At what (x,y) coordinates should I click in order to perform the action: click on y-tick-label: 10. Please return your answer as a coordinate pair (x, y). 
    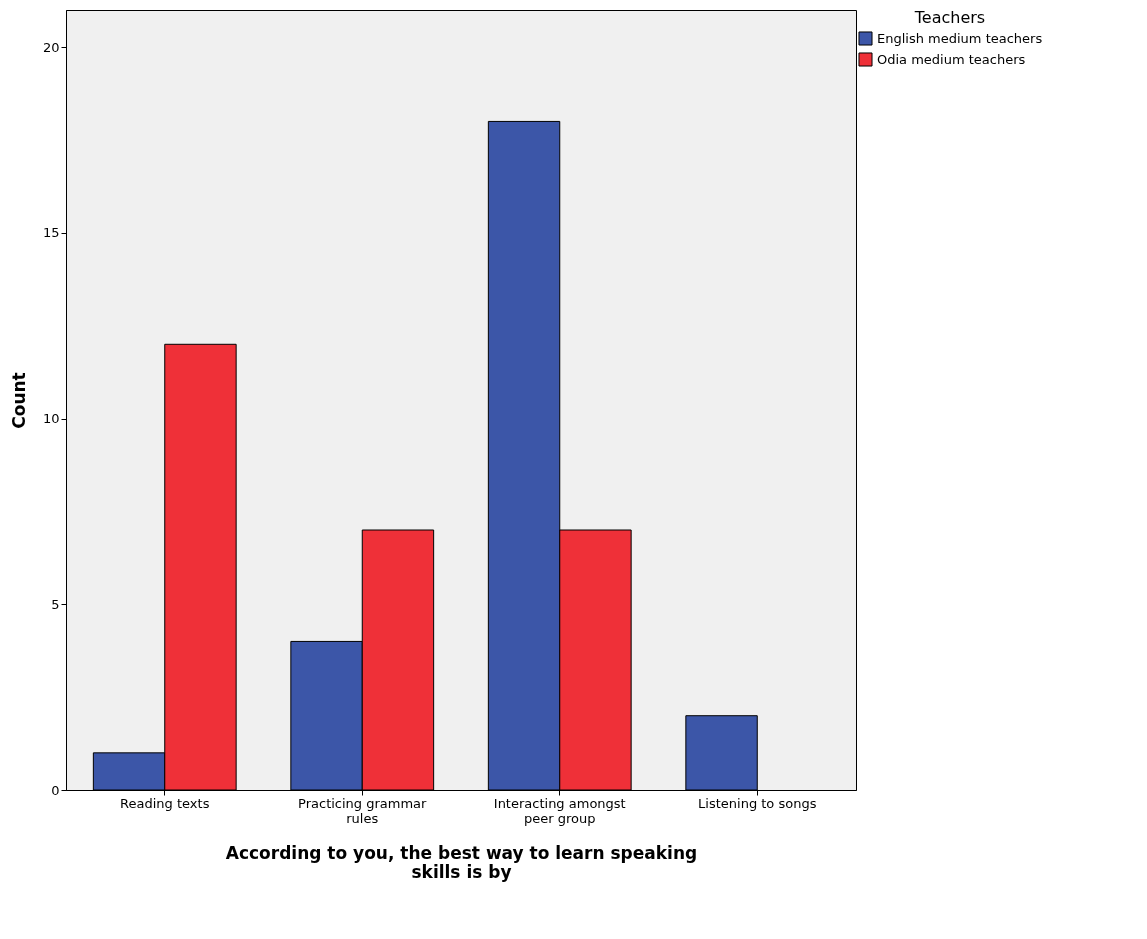
    Looking at the image, I should click on (51, 419).